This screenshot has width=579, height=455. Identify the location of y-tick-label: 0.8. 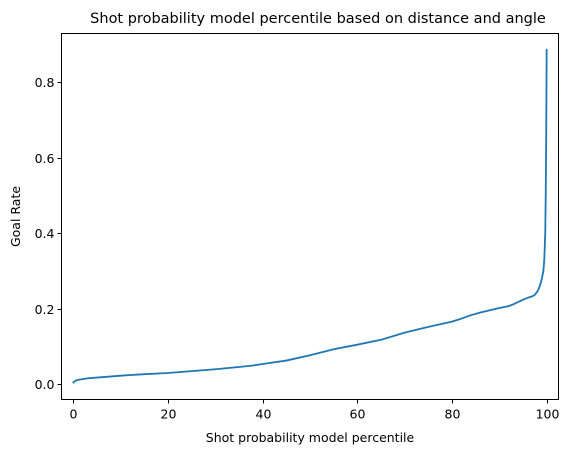
(45, 82).